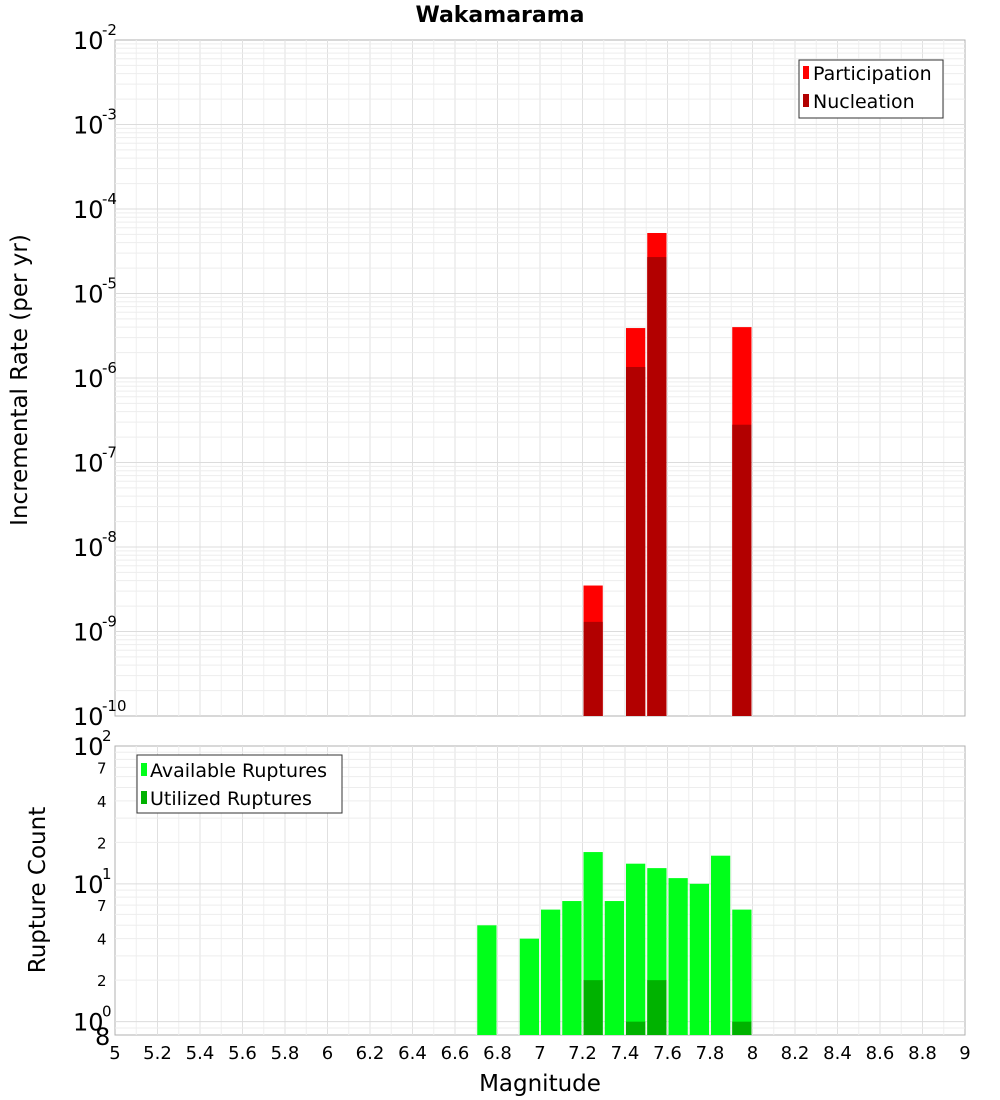 This screenshot has height=1100, width=1000. Describe the element at coordinates (144, 797) in the screenshot. I see `legend-swatch-utilized` at that location.